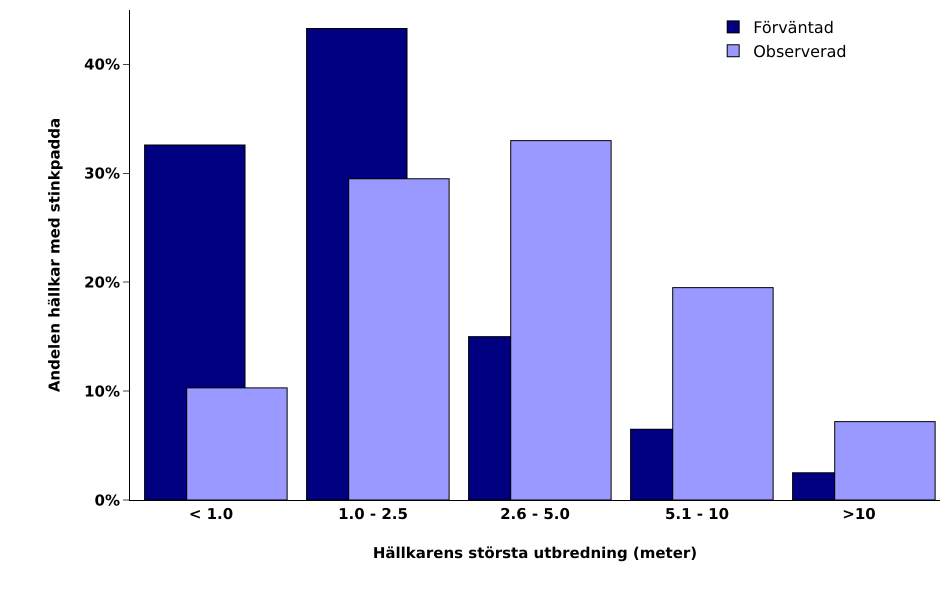 The width and height of the screenshot is (952, 596). I want to click on y-tick-label: 30%, so click(102, 173).